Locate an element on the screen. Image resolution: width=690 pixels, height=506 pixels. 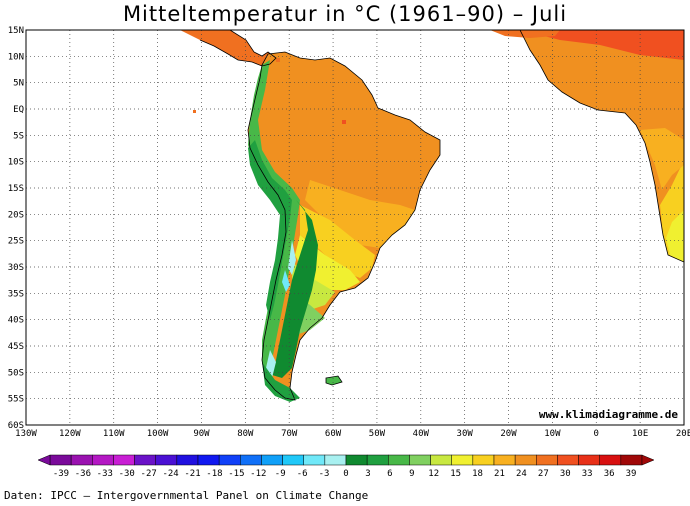
lat-tick-label: 10S is located at coordinates (16, 163).